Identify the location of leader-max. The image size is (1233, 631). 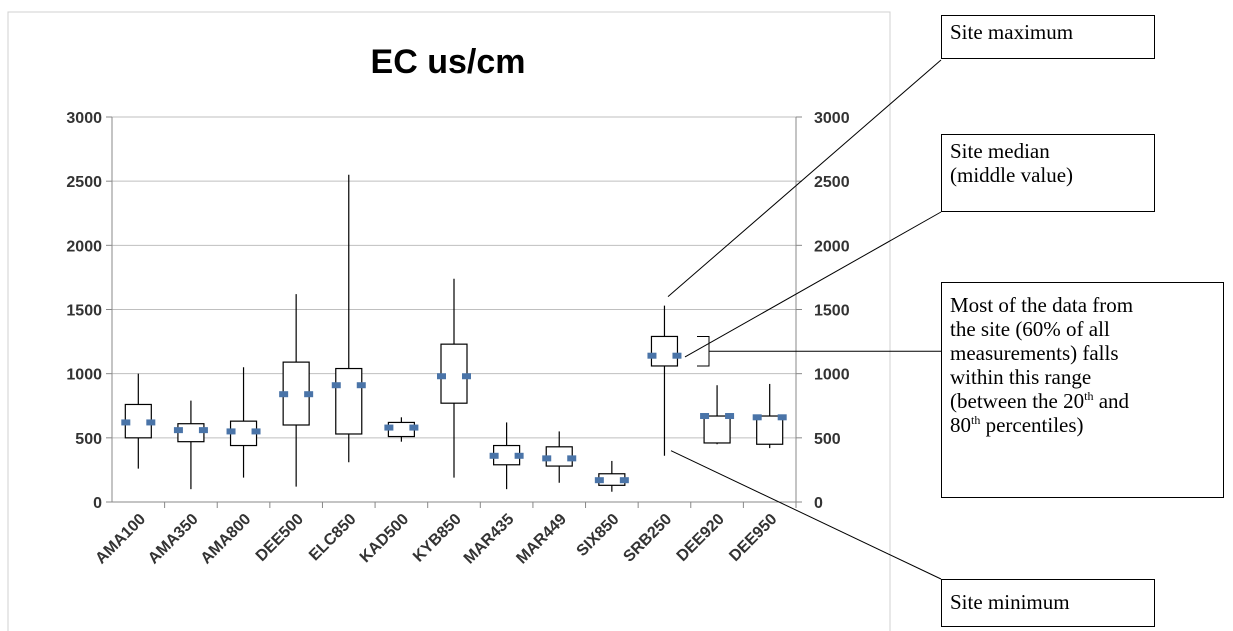
(804, 178).